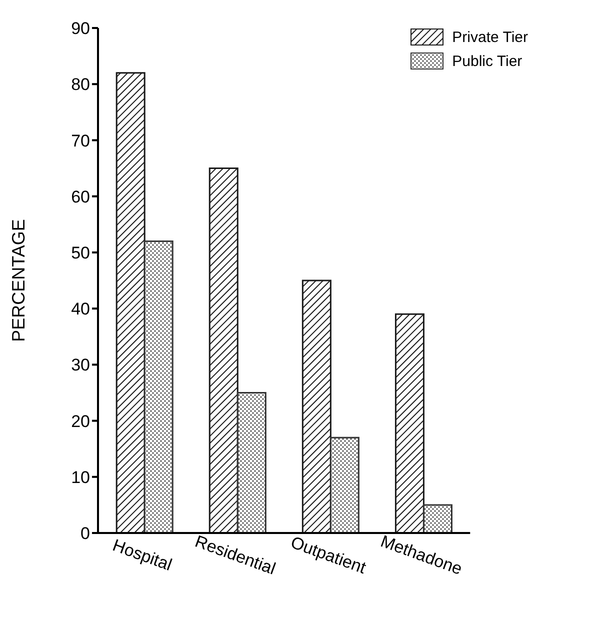 The height and width of the screenshot is (631, 606). What do you see at coordinates (487, 61) in the screenshot?
I see `legend-label: Public Tier` at bounding box center [487, 61].